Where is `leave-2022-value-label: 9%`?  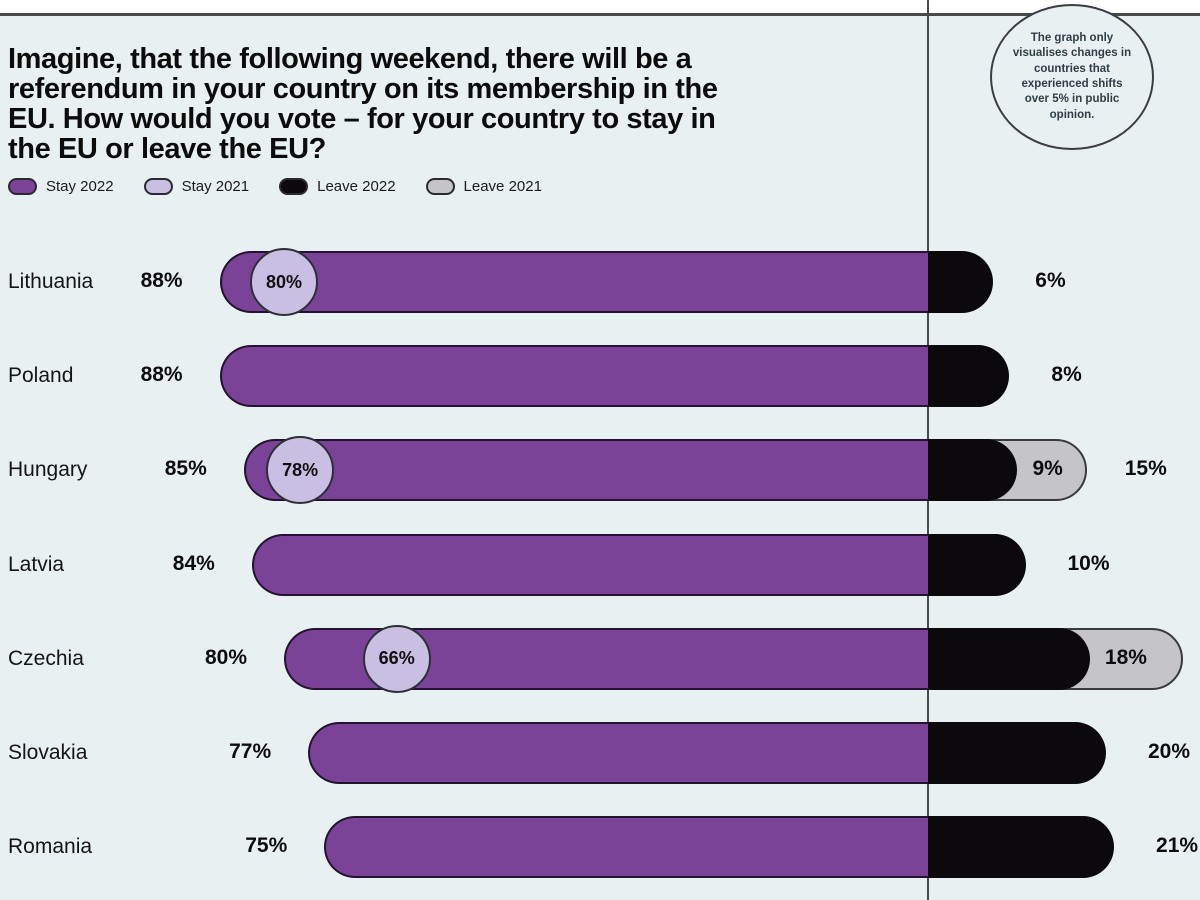 leave-2022-value-label: 9% is located at coordinates (1047, 469).